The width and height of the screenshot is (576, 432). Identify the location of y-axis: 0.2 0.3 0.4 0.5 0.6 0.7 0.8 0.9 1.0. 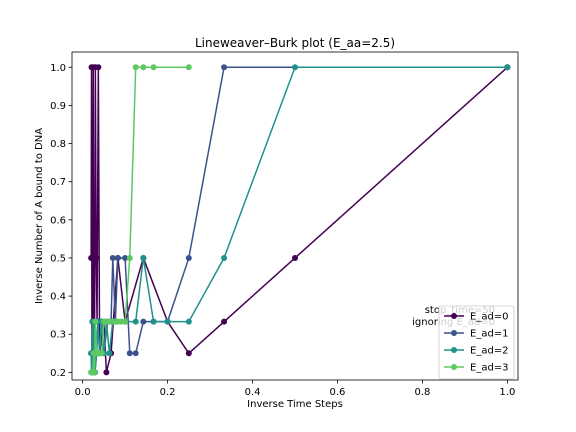
(61, 221).